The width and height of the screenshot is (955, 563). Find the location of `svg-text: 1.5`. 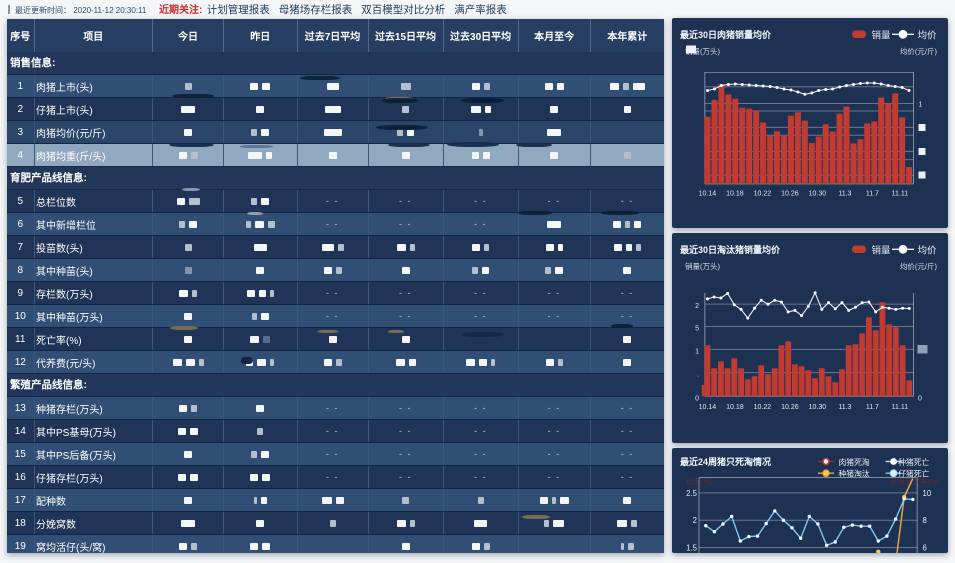

svg-text: 1.5 is located at coordinates (692, 547).